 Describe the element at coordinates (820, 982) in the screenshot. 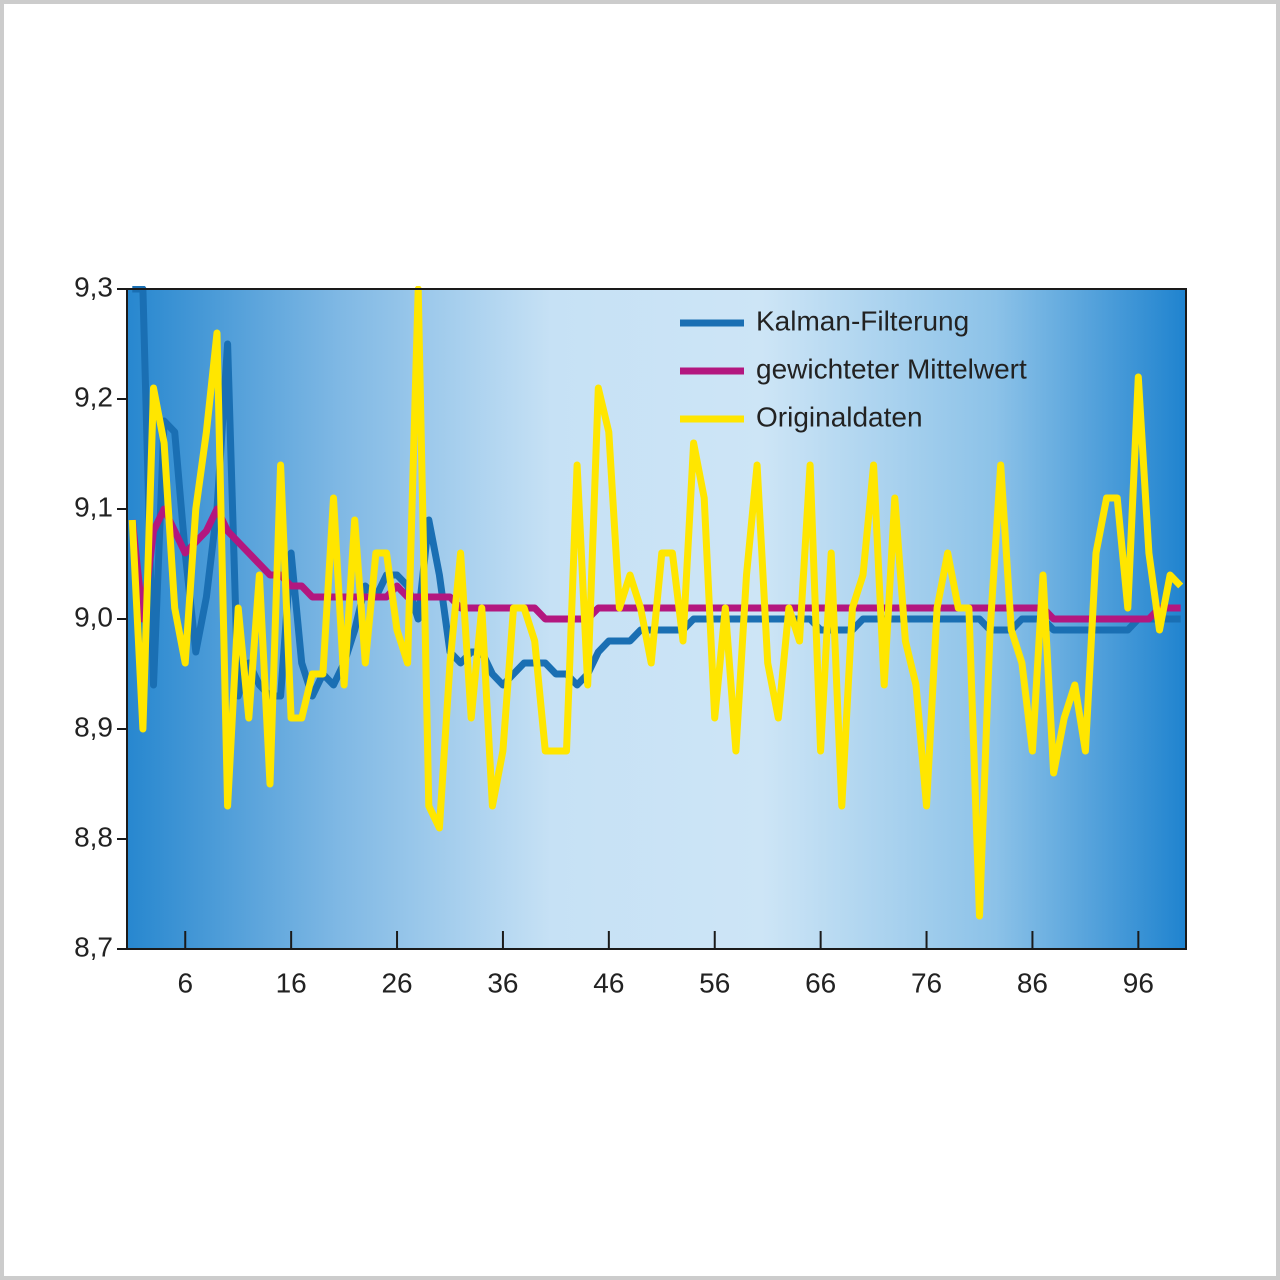

I see `x-tick-label: 66` at that location.